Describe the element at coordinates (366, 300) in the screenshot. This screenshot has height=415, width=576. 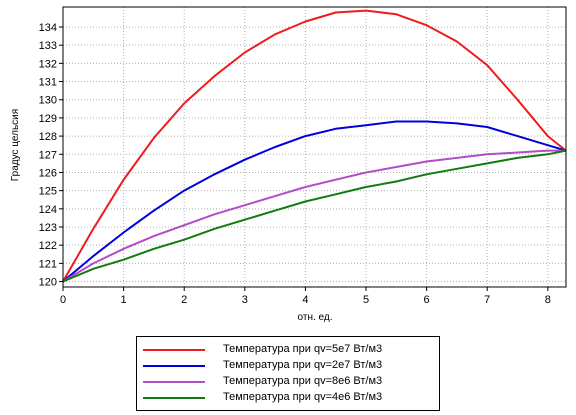
I see `x-tick-label: 5` at that location.